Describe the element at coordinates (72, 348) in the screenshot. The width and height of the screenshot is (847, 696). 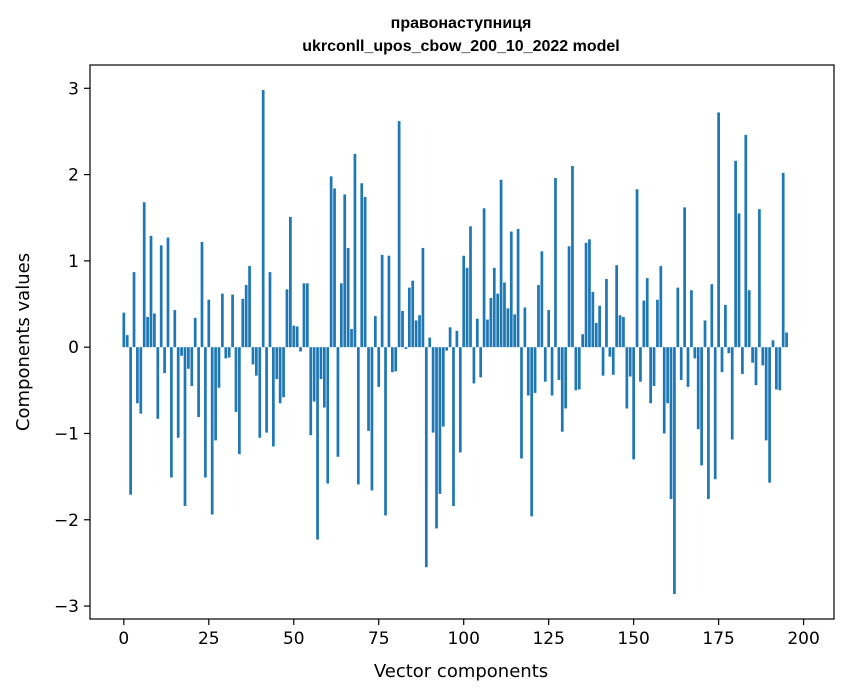
I see `y-axis: −3 −2 −1 0 1 2 3` at that location.